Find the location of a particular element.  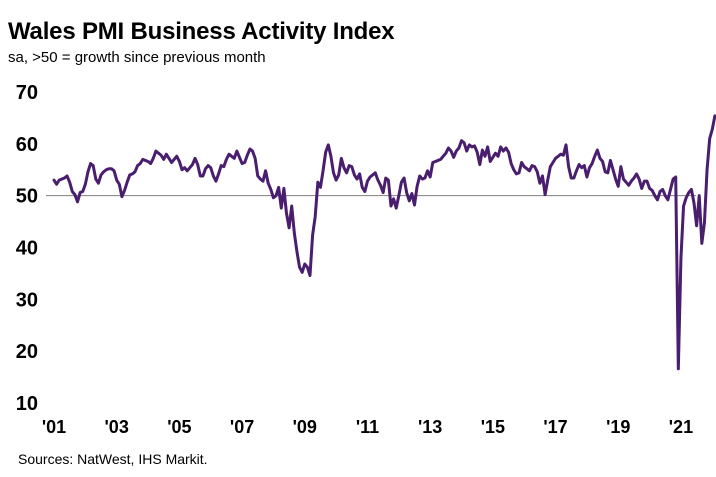

y-tick-label: 70 is located at coordinates (27, 93).